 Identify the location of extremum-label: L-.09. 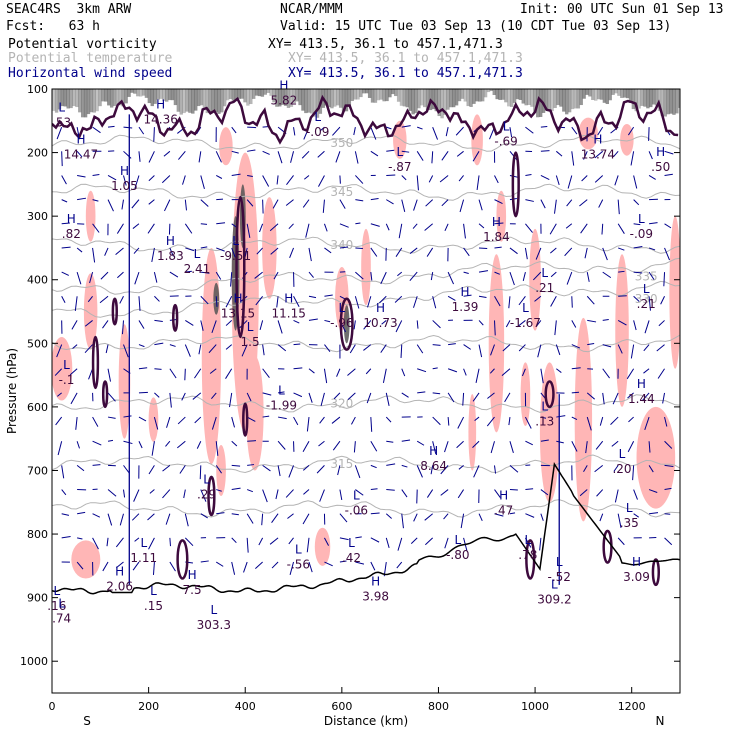
(317, 124).